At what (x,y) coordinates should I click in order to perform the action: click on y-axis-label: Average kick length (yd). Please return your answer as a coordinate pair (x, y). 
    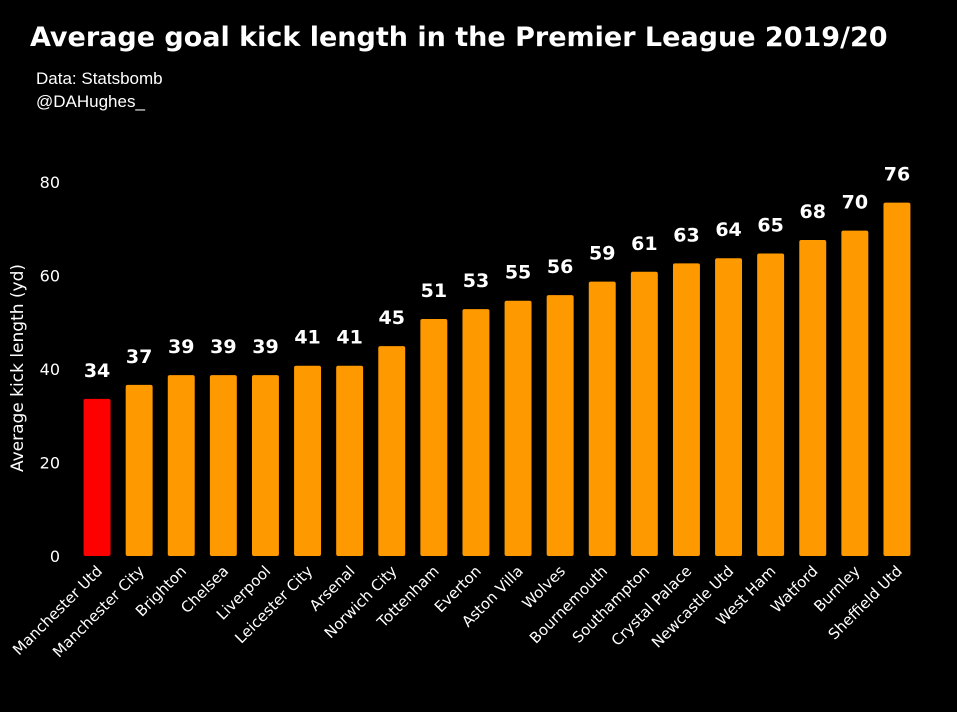
    Looking at the image, I should click on (18, 368).